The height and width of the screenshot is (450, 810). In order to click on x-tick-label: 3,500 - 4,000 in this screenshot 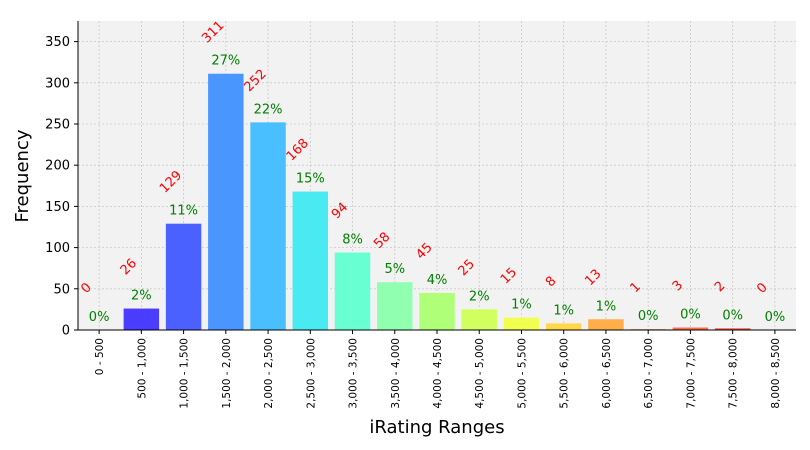, I will do `click(396, 373)`.